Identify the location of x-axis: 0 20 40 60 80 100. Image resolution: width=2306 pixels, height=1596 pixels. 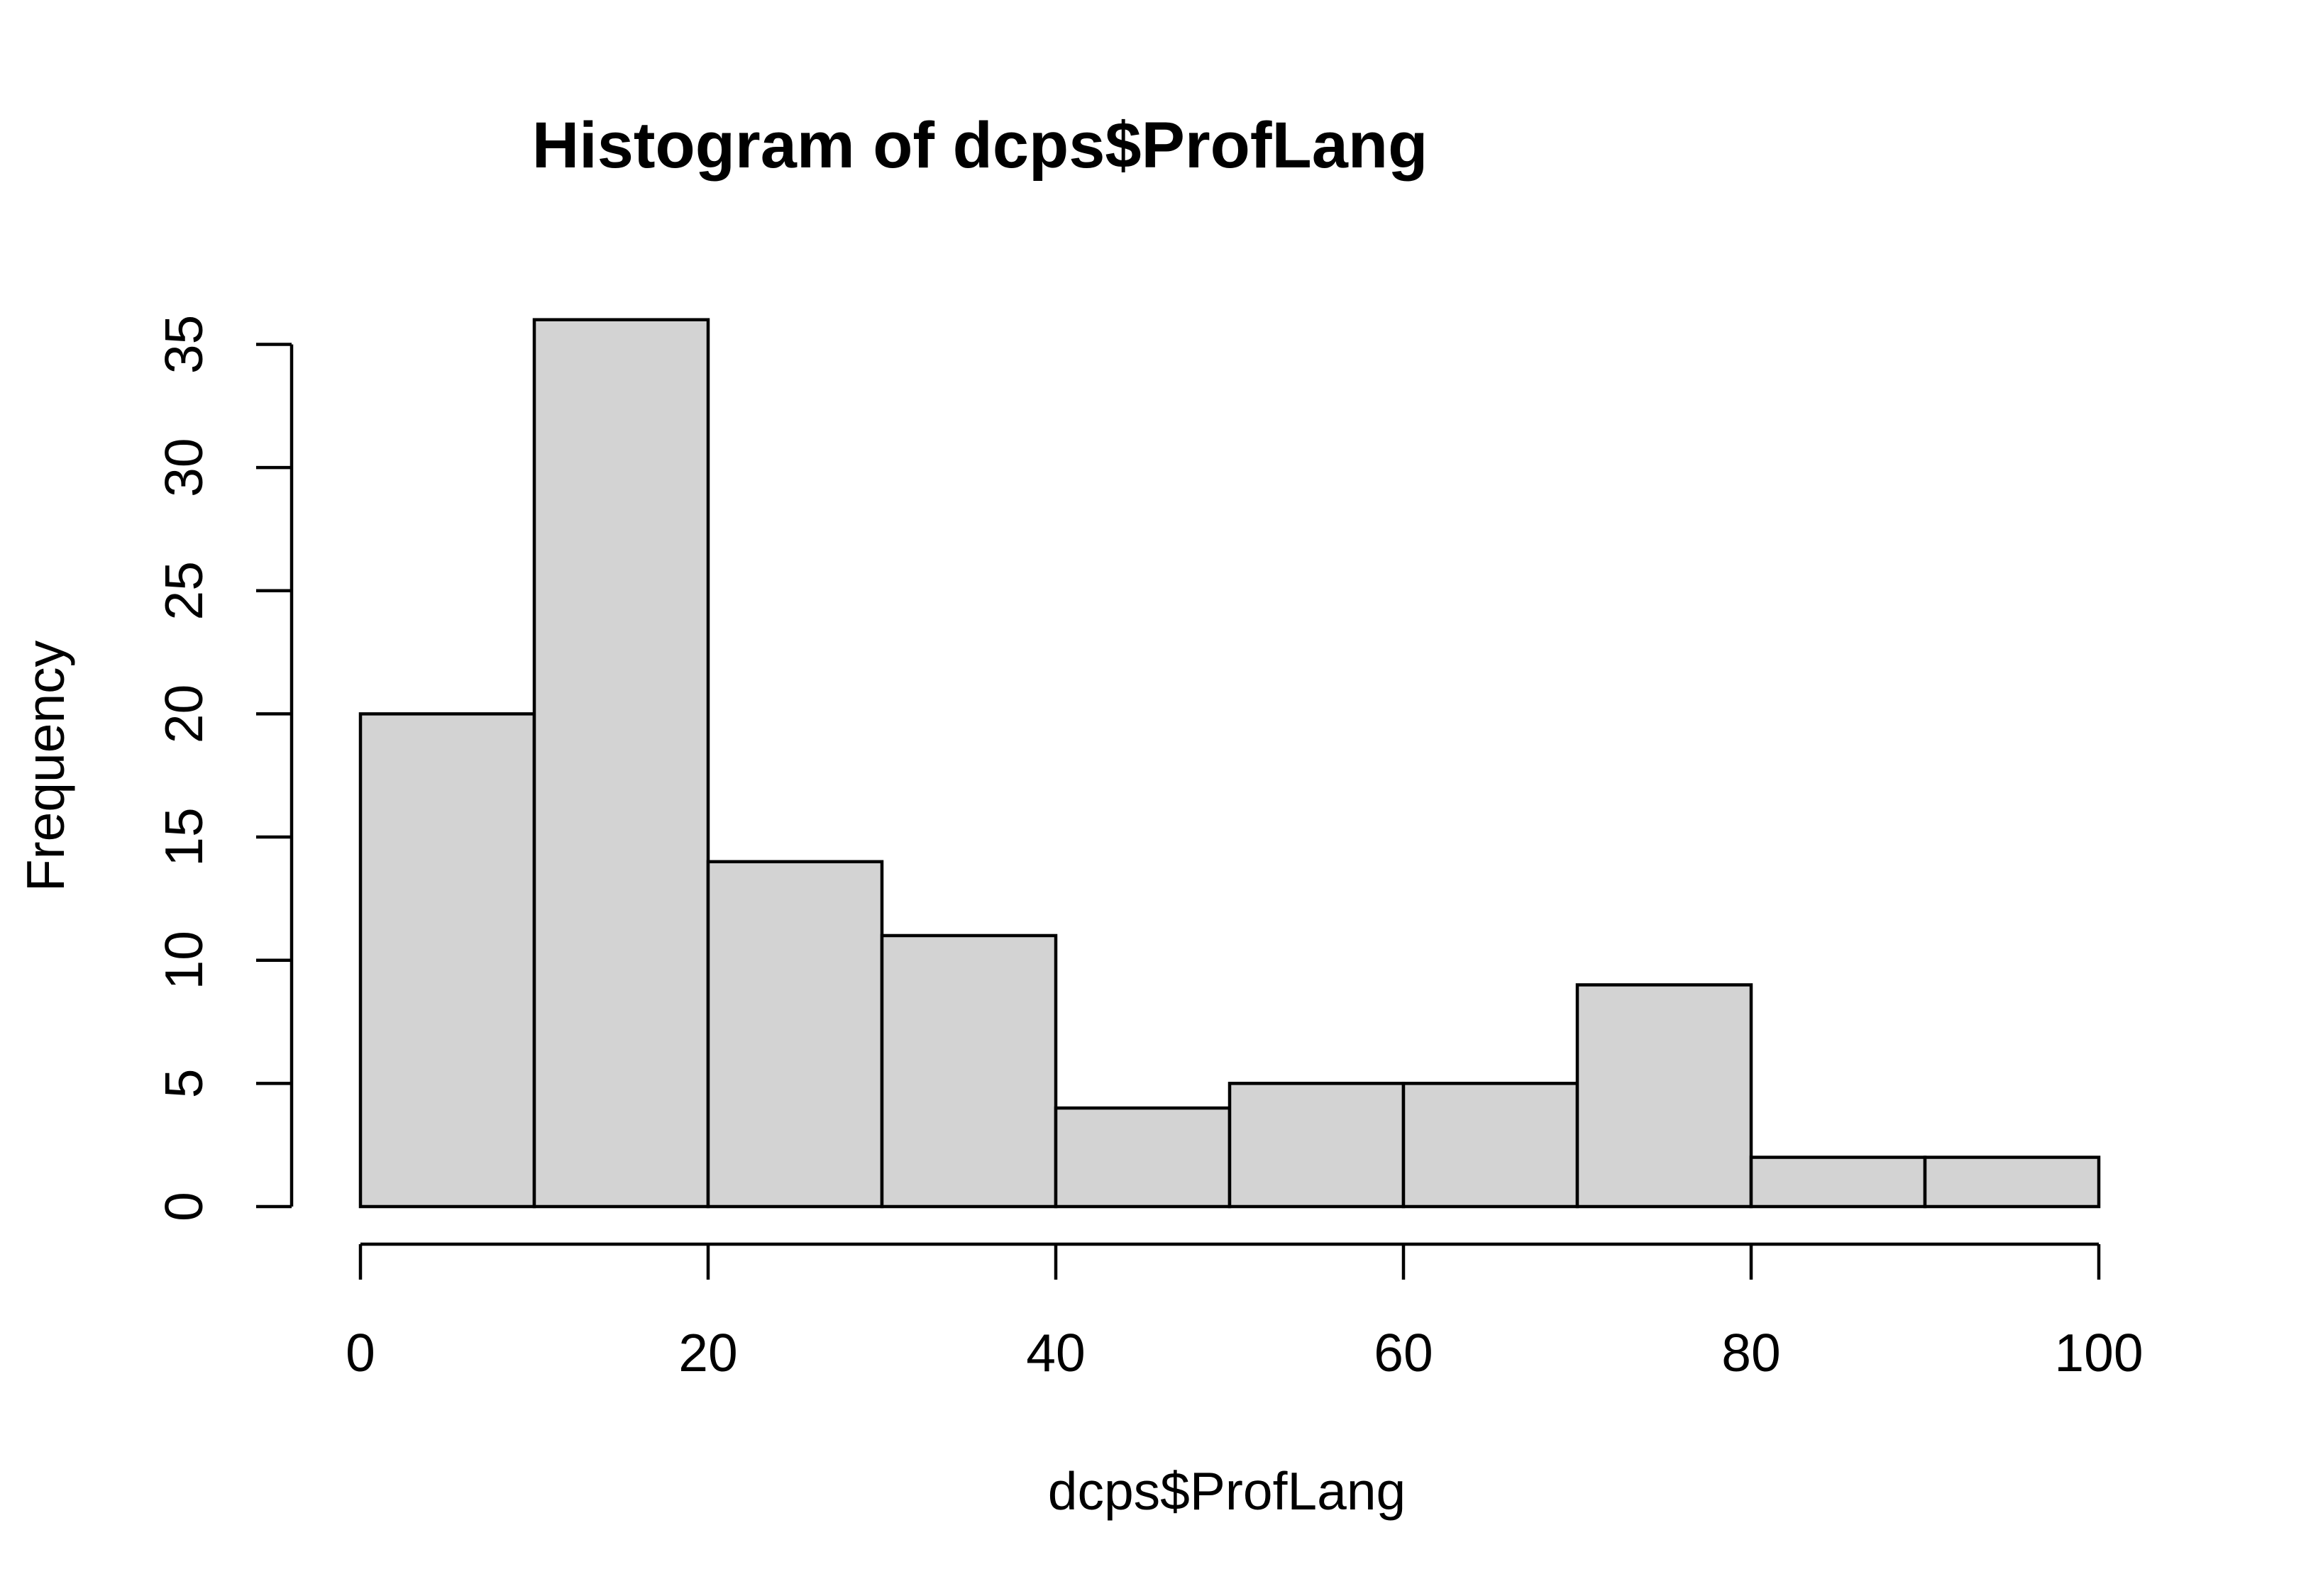
(1245, 1312).